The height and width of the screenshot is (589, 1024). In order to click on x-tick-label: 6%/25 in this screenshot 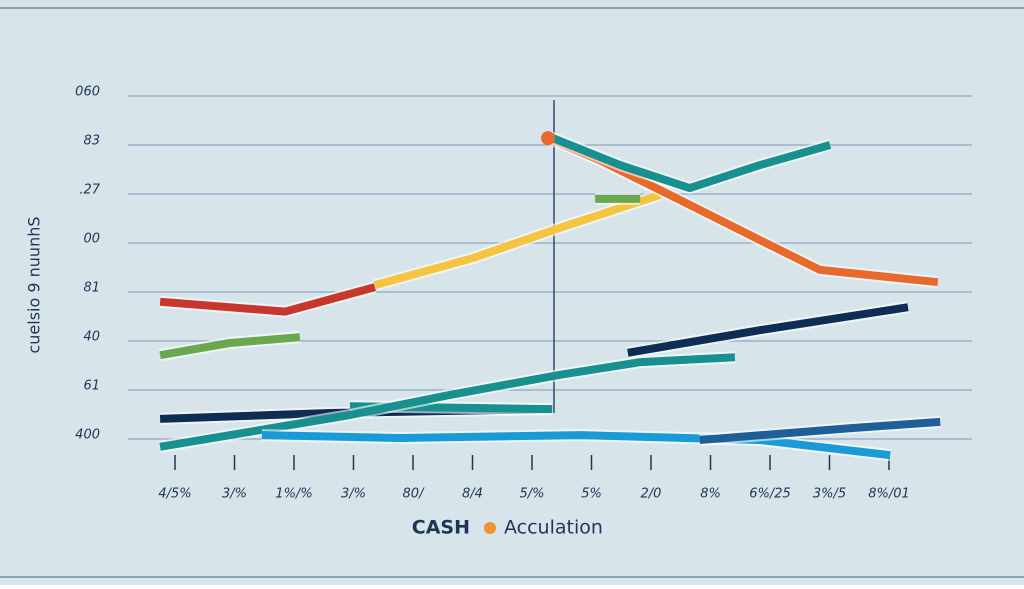, I will do `click(770, 494)`.